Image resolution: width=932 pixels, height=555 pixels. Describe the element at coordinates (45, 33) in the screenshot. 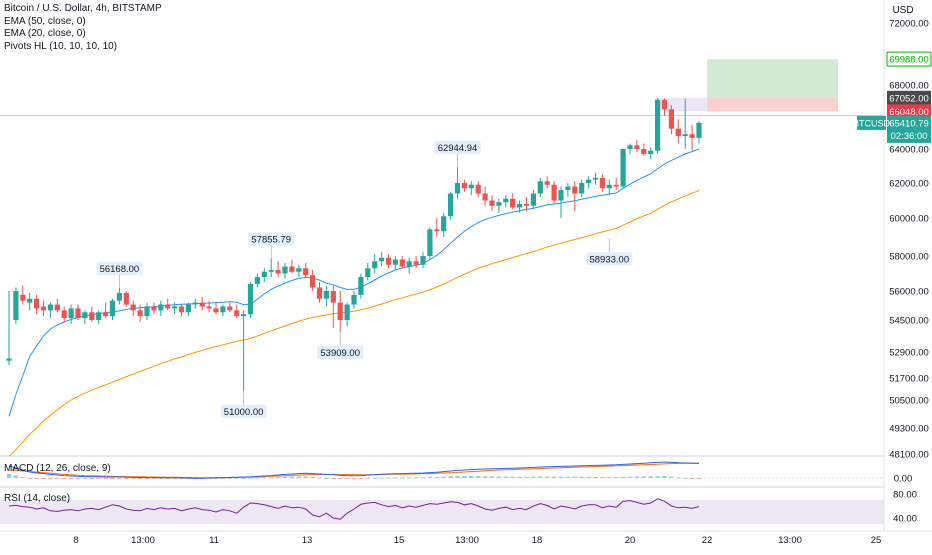

I see `indicator-ema20: EMA (20, close, 0)` at that location.